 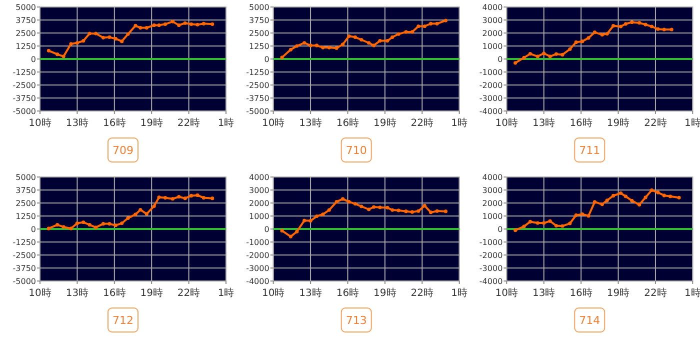 What do you see at coordinates (259, 216) in the screenshot?
I see `y-tick-label: 1000` at bounding box center [259, 216].